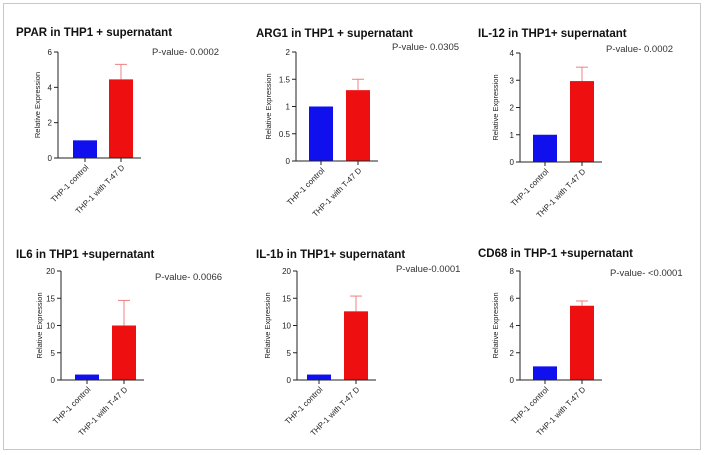 This screenshot has width=706, height=455. Describe the element at coordinates (512, 80) in the screenshot. I see `y-tick-label: 3` at that location.